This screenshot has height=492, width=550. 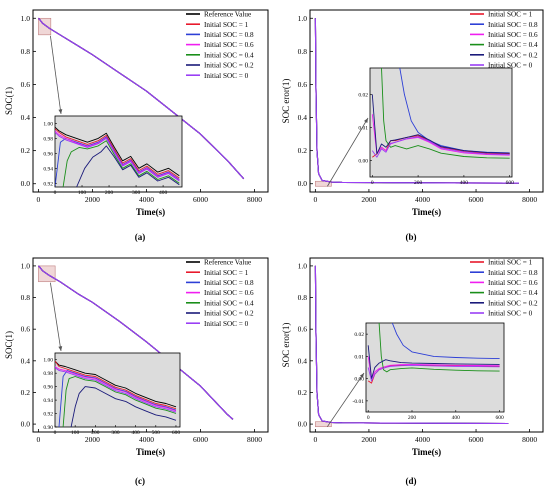 What do you see at coordinates (140, 481) in the screenshot?
I see `panel-caption: (c)` at bounding box center [140, 481].